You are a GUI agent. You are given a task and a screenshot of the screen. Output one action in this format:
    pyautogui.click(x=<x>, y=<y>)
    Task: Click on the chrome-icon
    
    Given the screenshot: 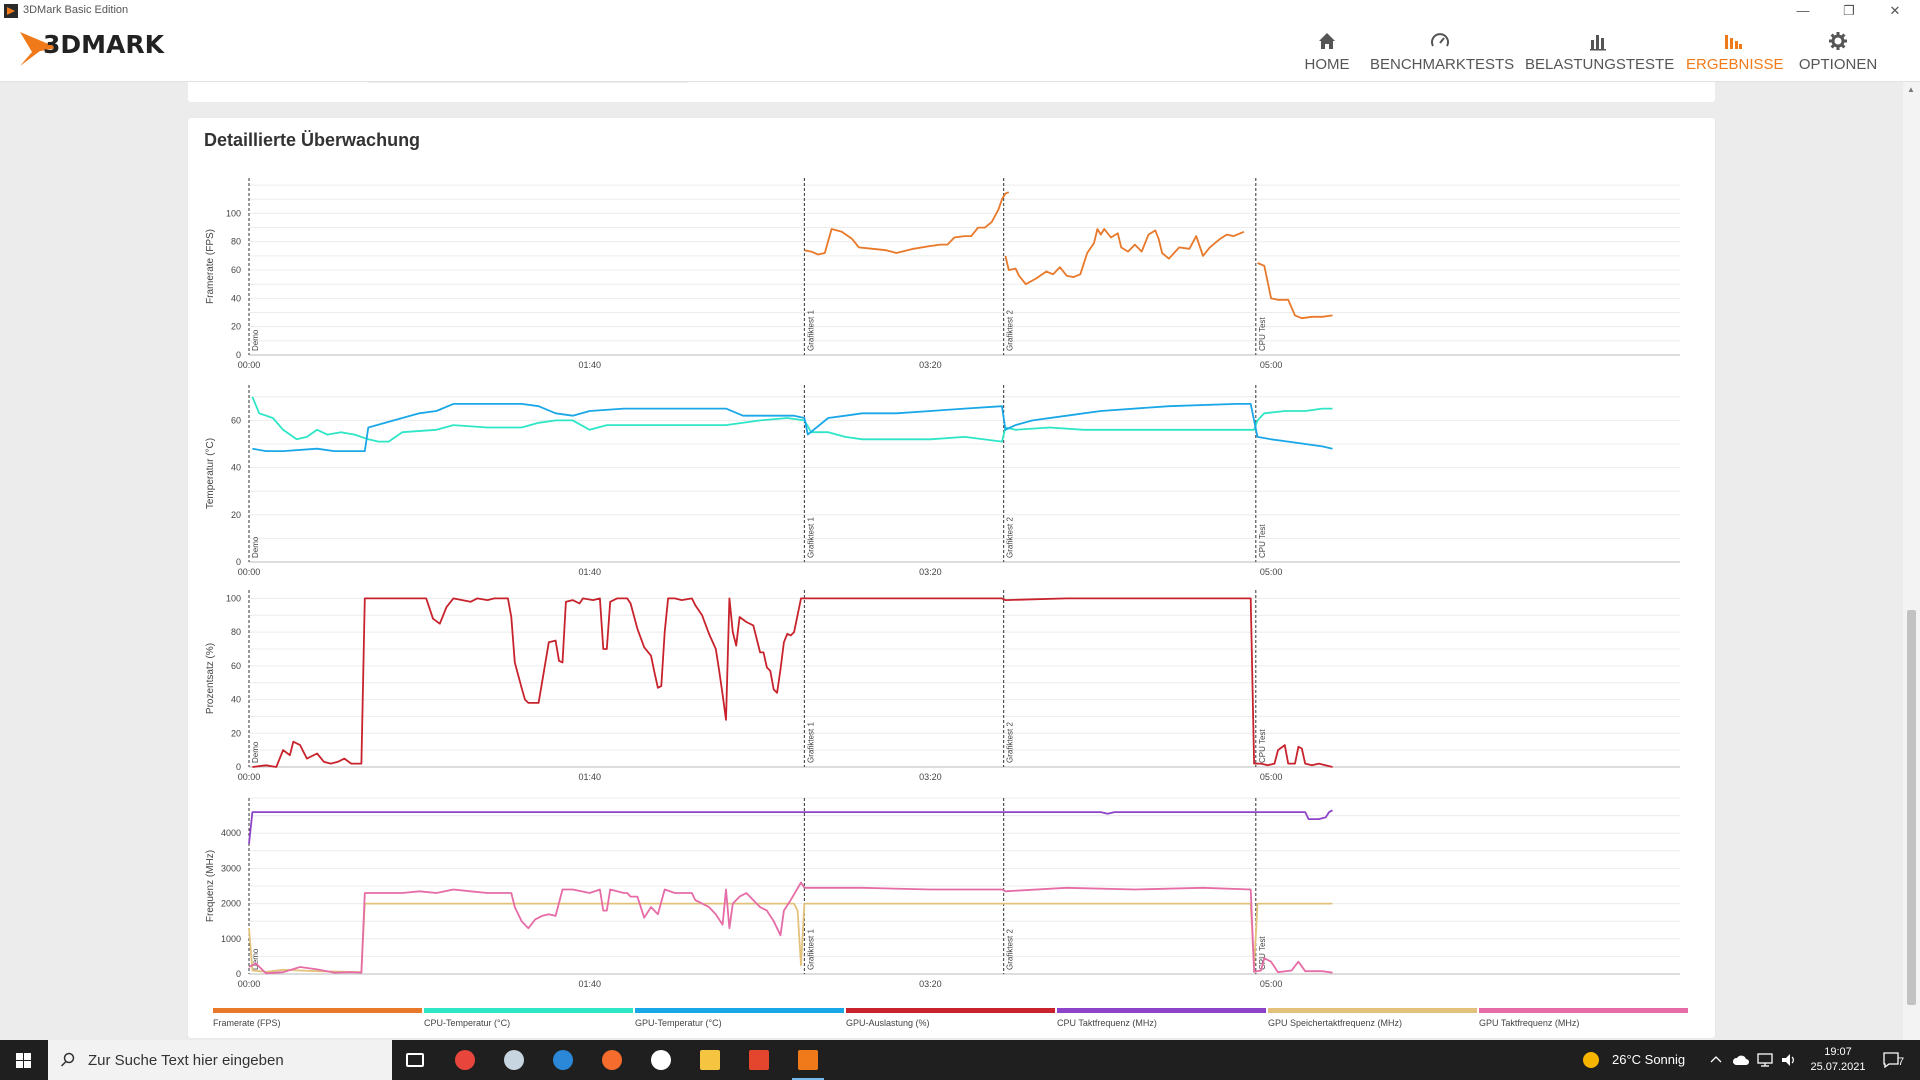 What is the action you would take?
    pyautogui.click(x=465, y=1060)
    